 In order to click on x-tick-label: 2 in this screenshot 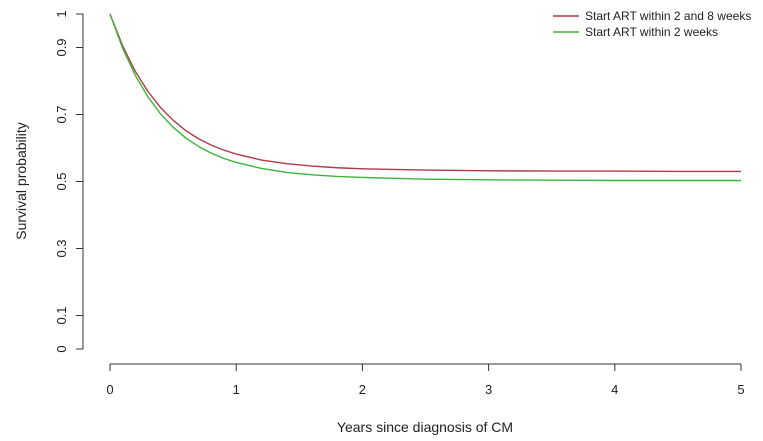, I will do `click(362, 389)`.